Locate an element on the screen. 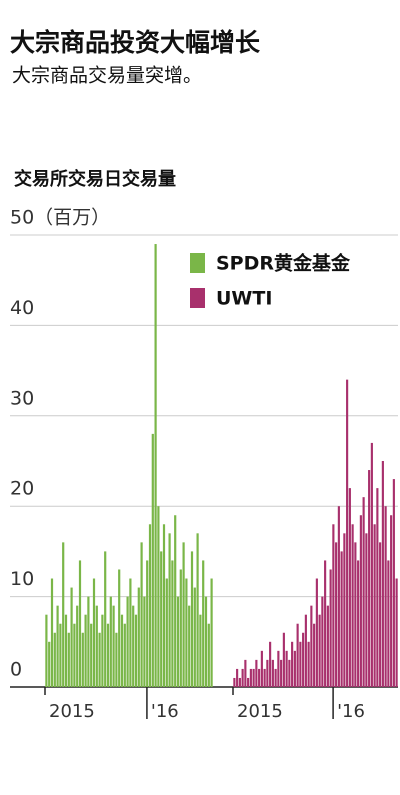 This screenshot has width=400, height=795. y-tick-label: 40 is located at coordinates (22, 308).